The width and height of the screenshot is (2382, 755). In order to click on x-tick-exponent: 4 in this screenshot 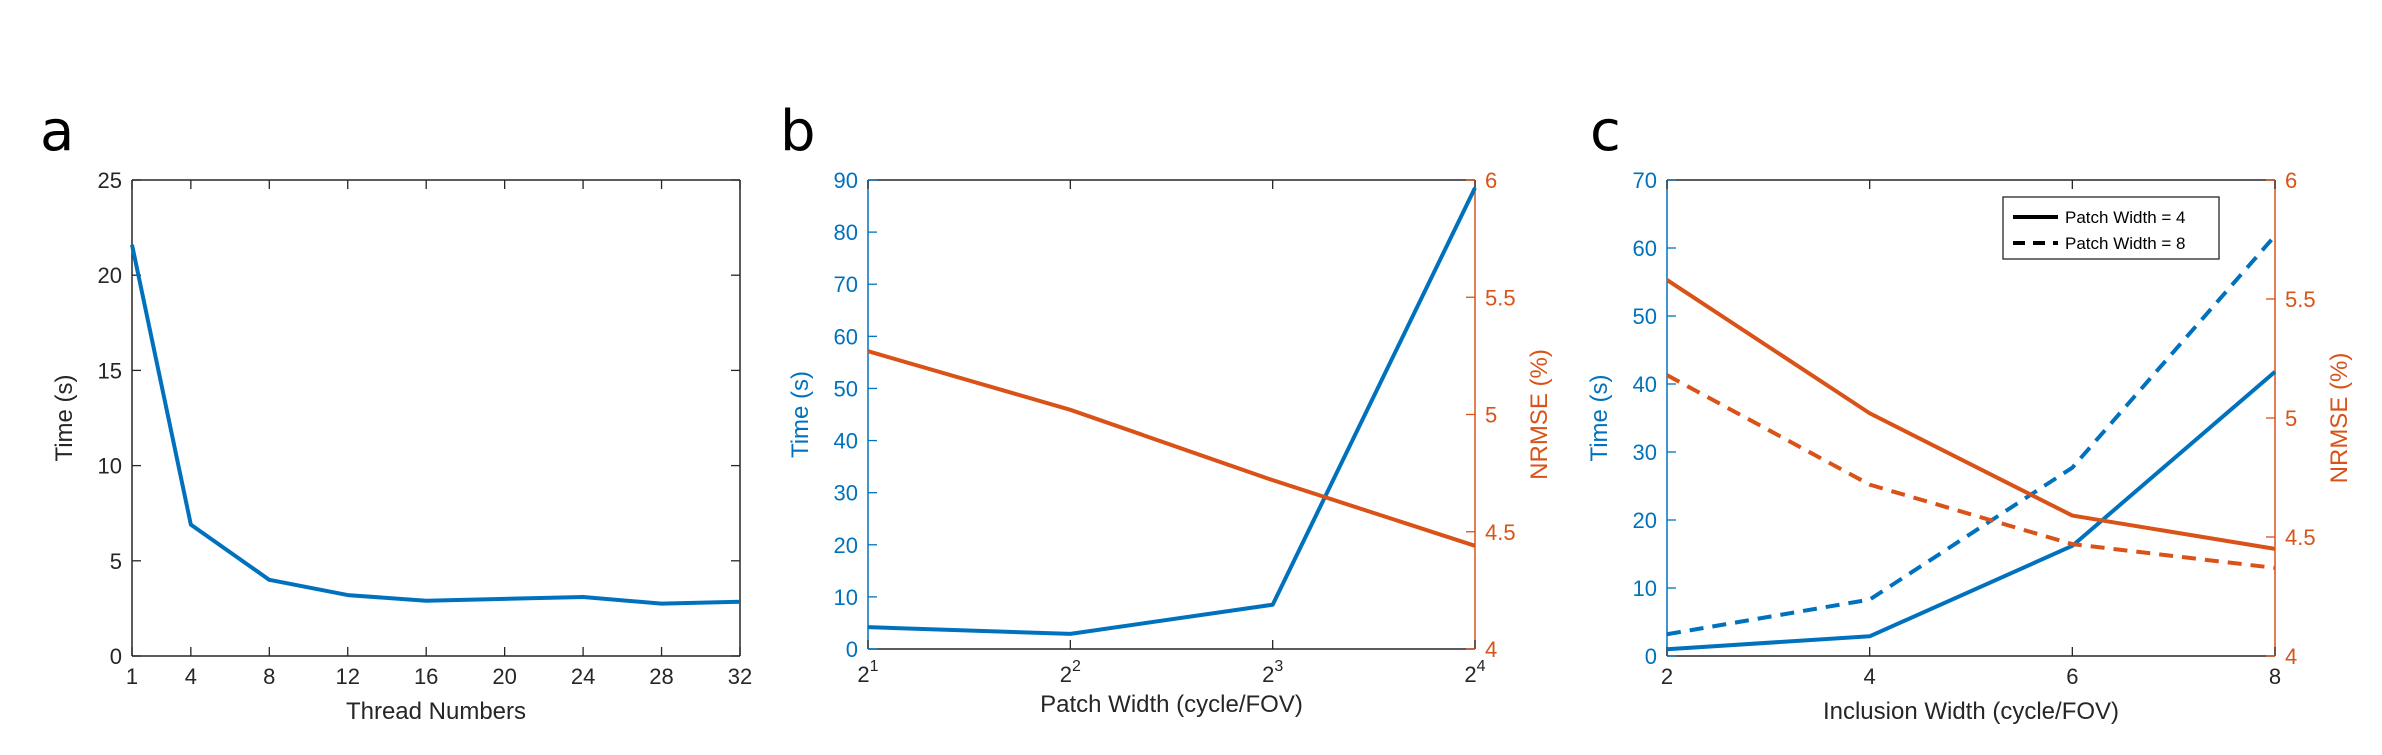, I will do `click(1481, 666)`.